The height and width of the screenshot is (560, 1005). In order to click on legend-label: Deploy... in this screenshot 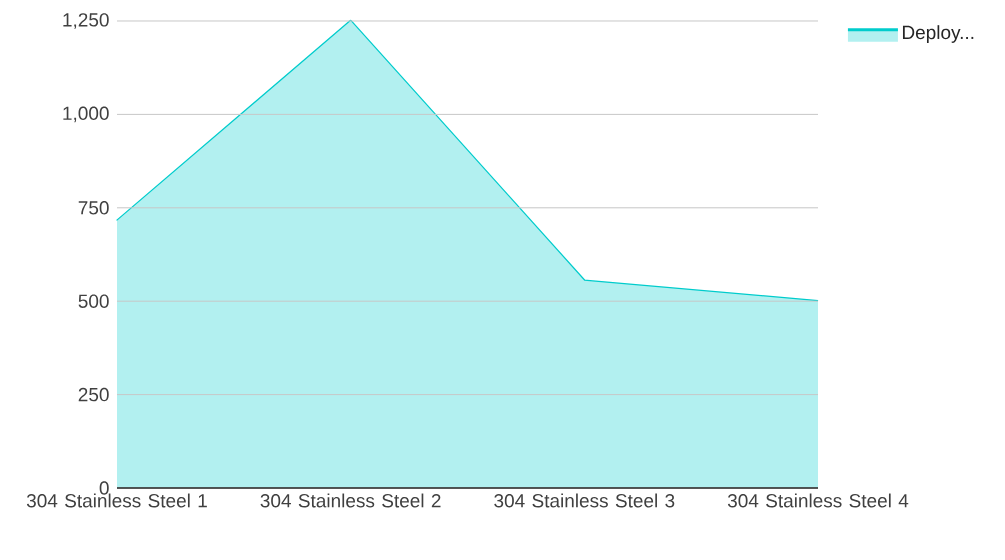, I will do `click(938, 34)`.